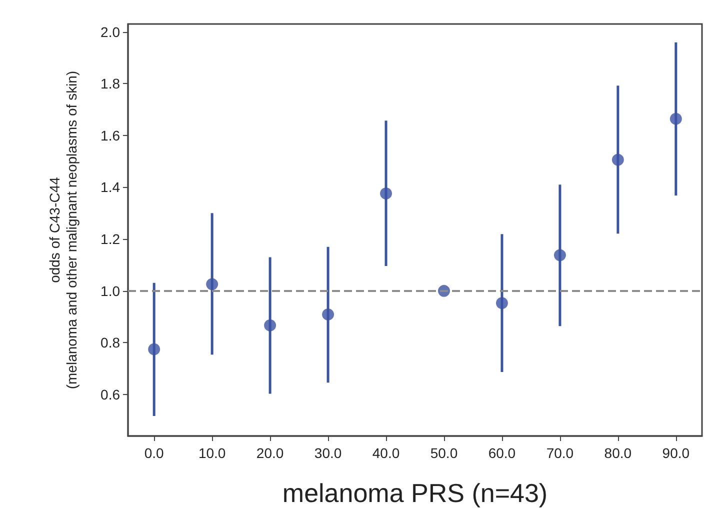 The image size is (714, 519). Describe the element at coordinates (110, 394) in the screenshot. I see `y-tick-label: 0.6` at that location.